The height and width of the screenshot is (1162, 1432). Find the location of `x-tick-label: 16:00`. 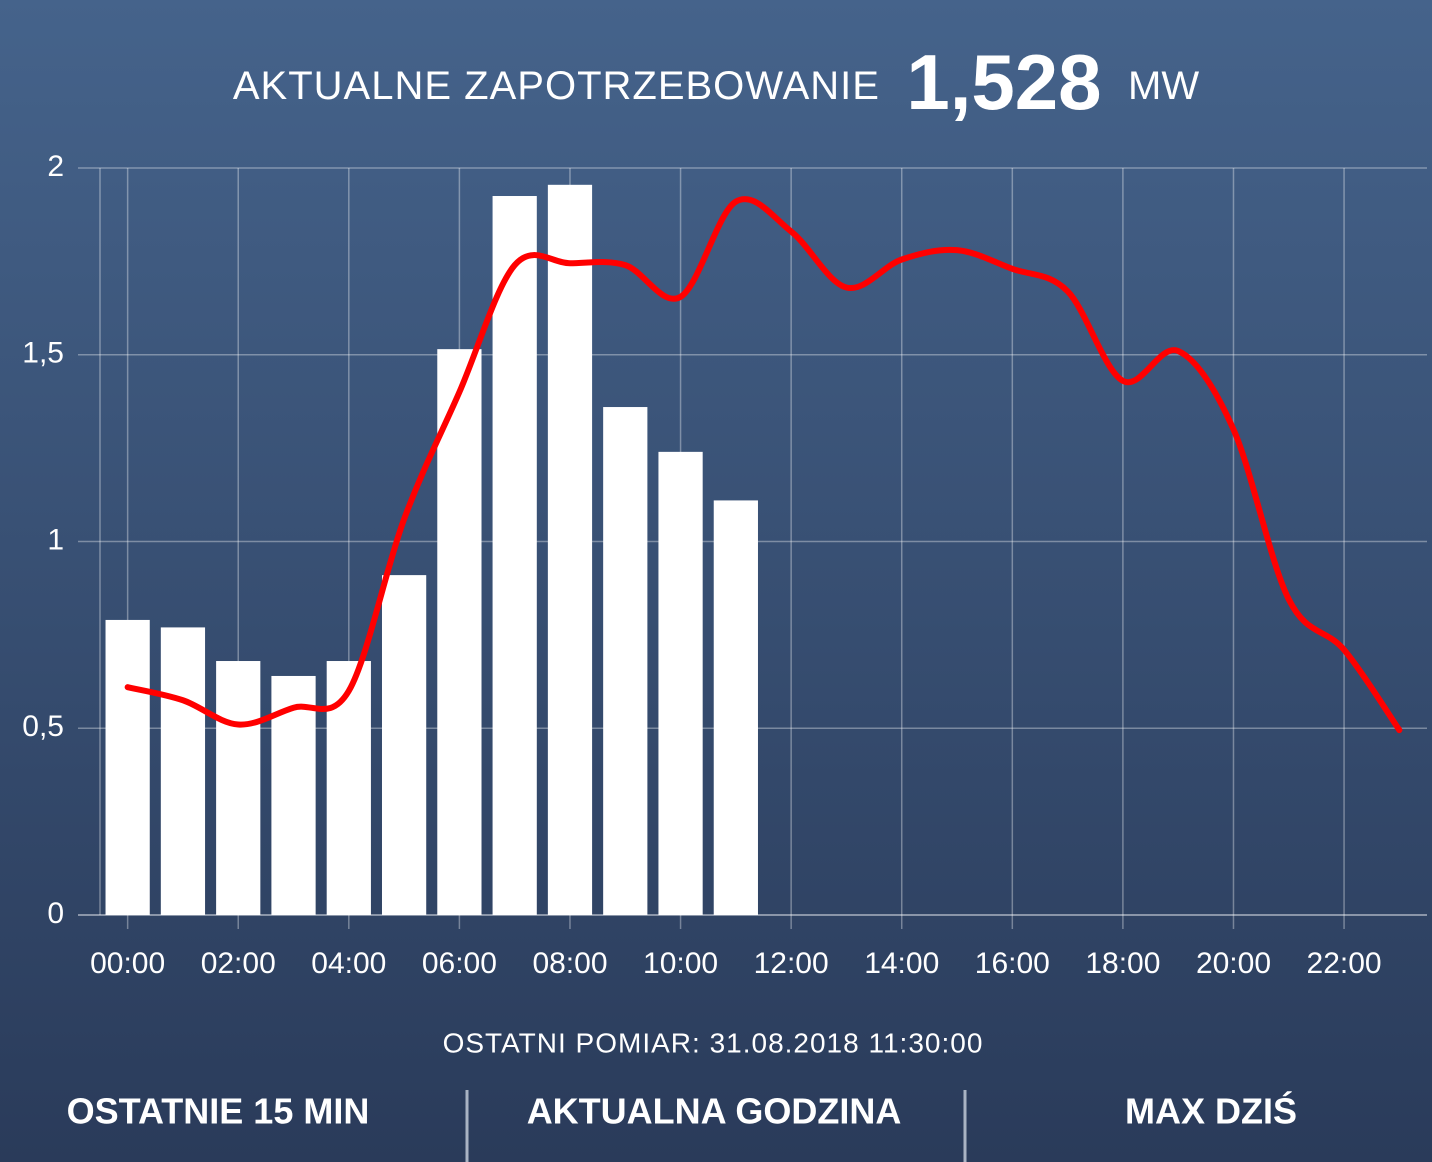

x-tick-label: 16:00 is located at coordinates (1012, 963).